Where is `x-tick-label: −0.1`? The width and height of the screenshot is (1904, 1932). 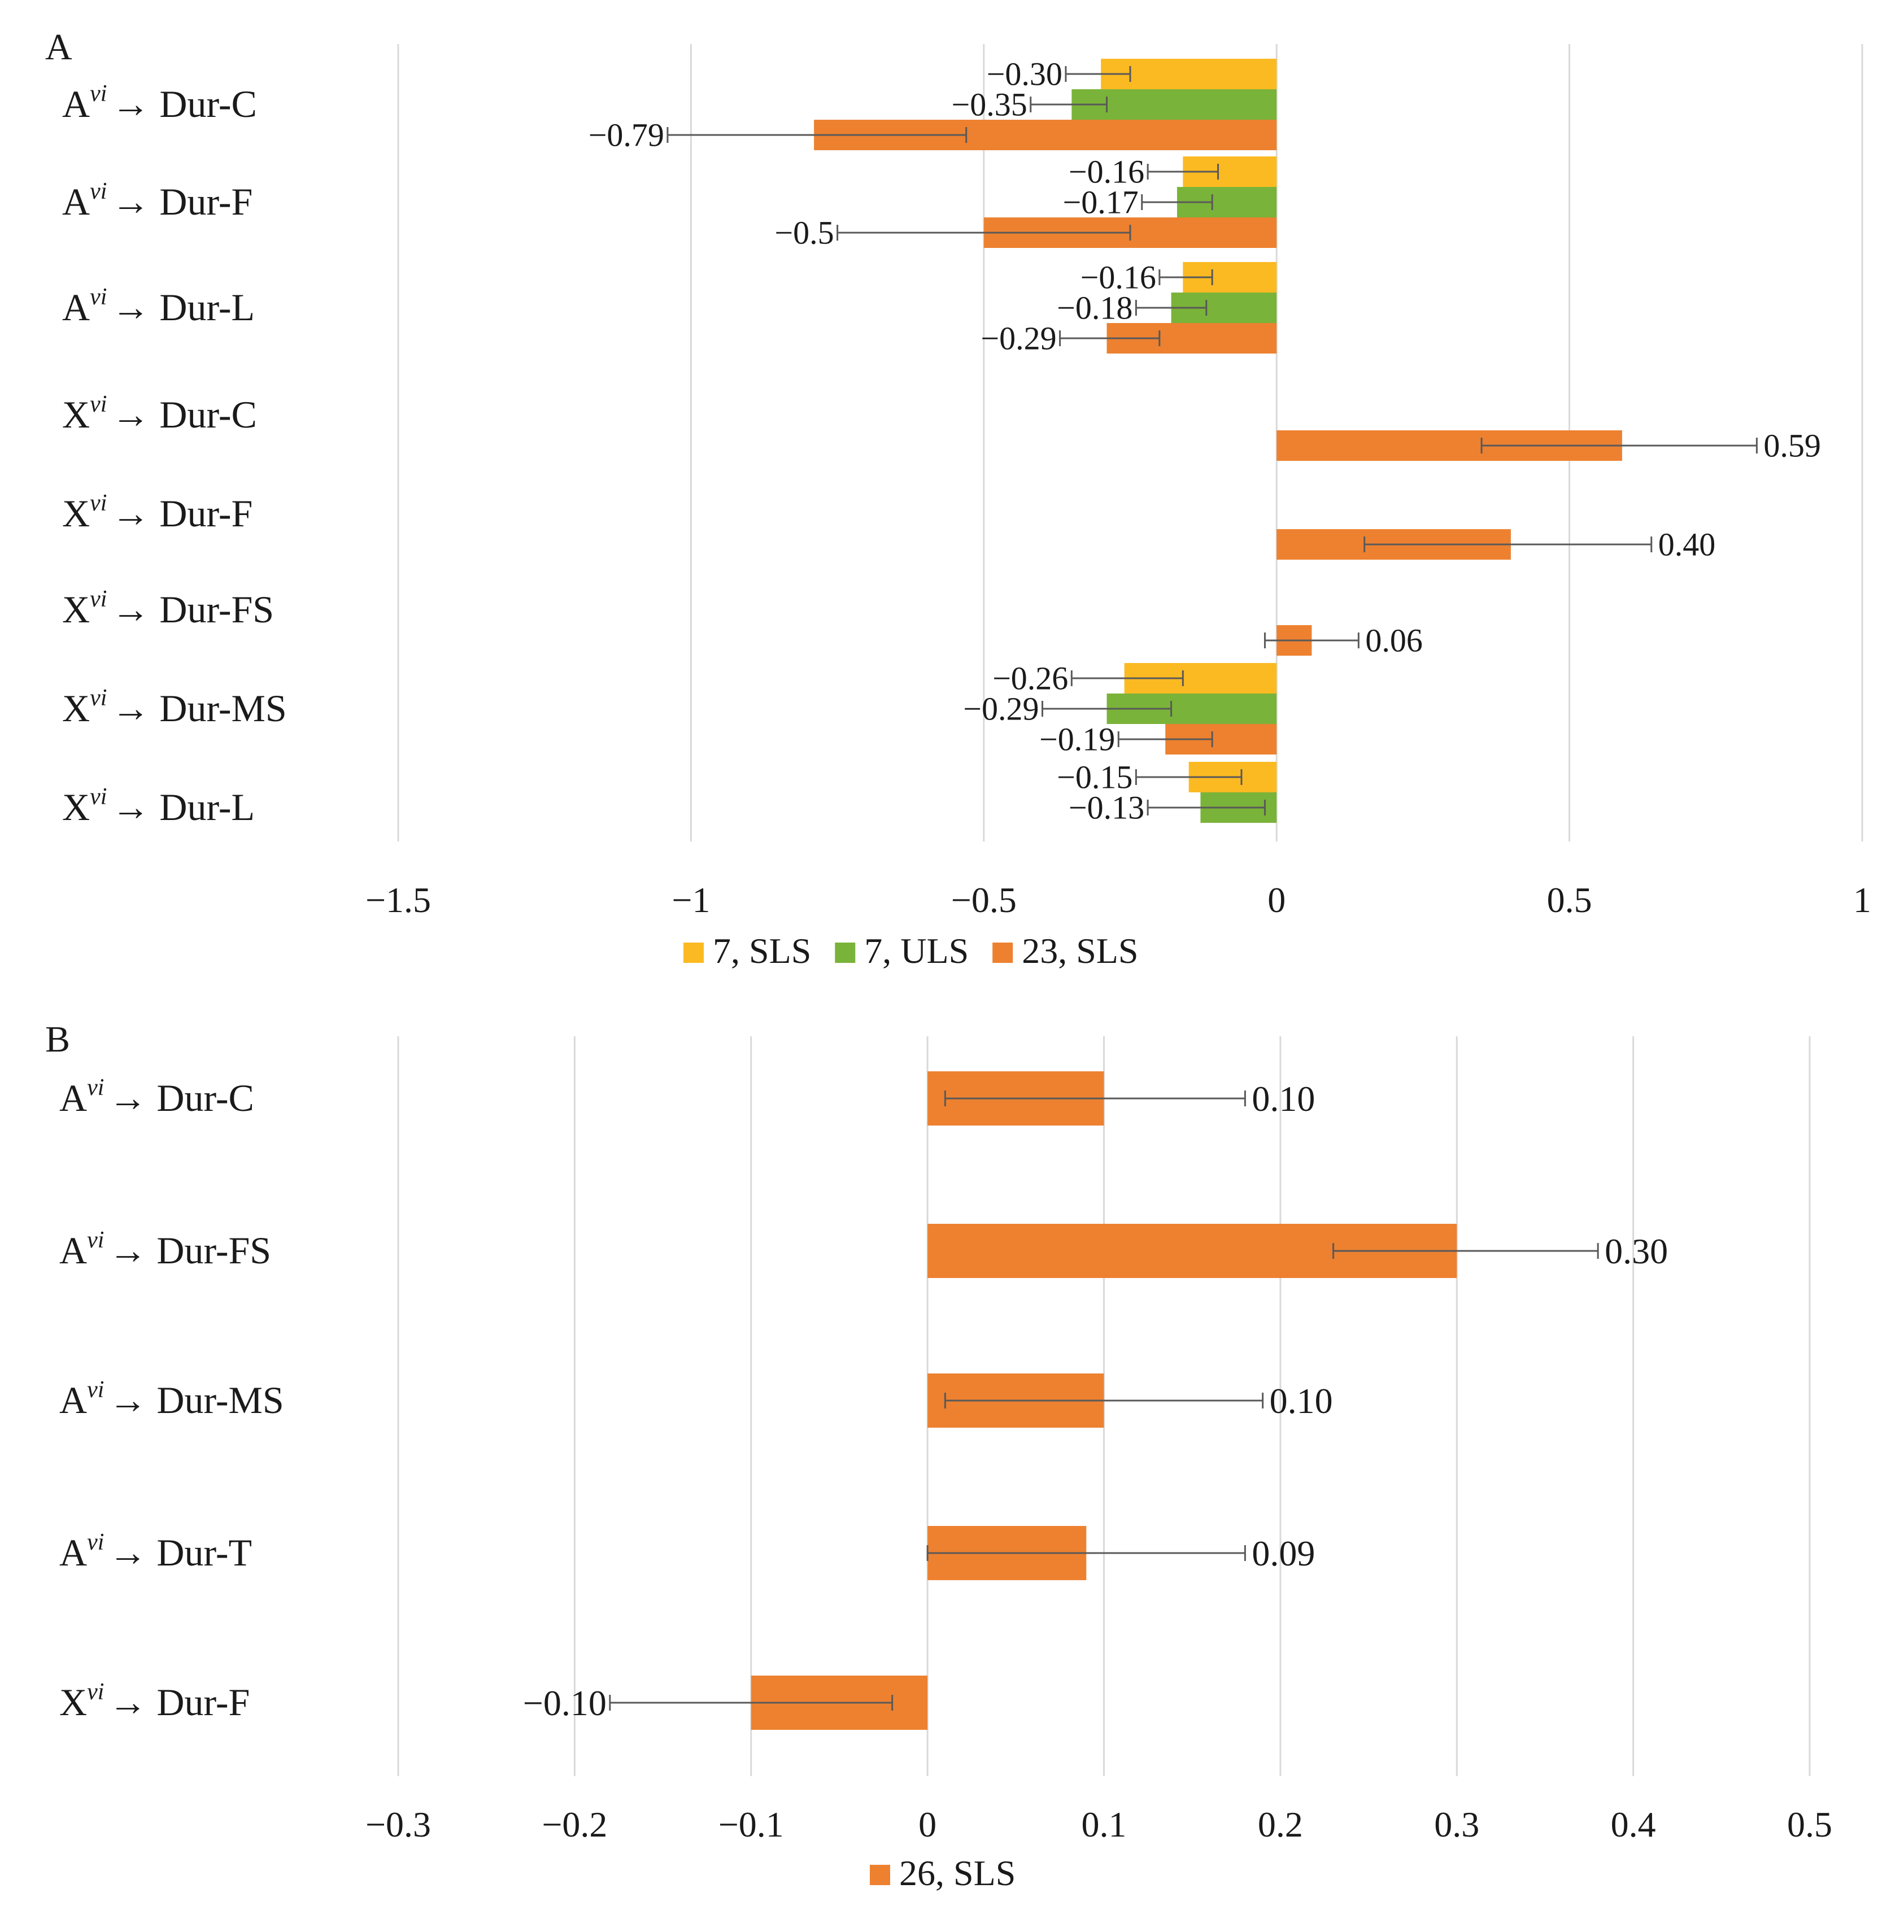
x-tick-label: −0.1 is located at coordinates (751, 1824).